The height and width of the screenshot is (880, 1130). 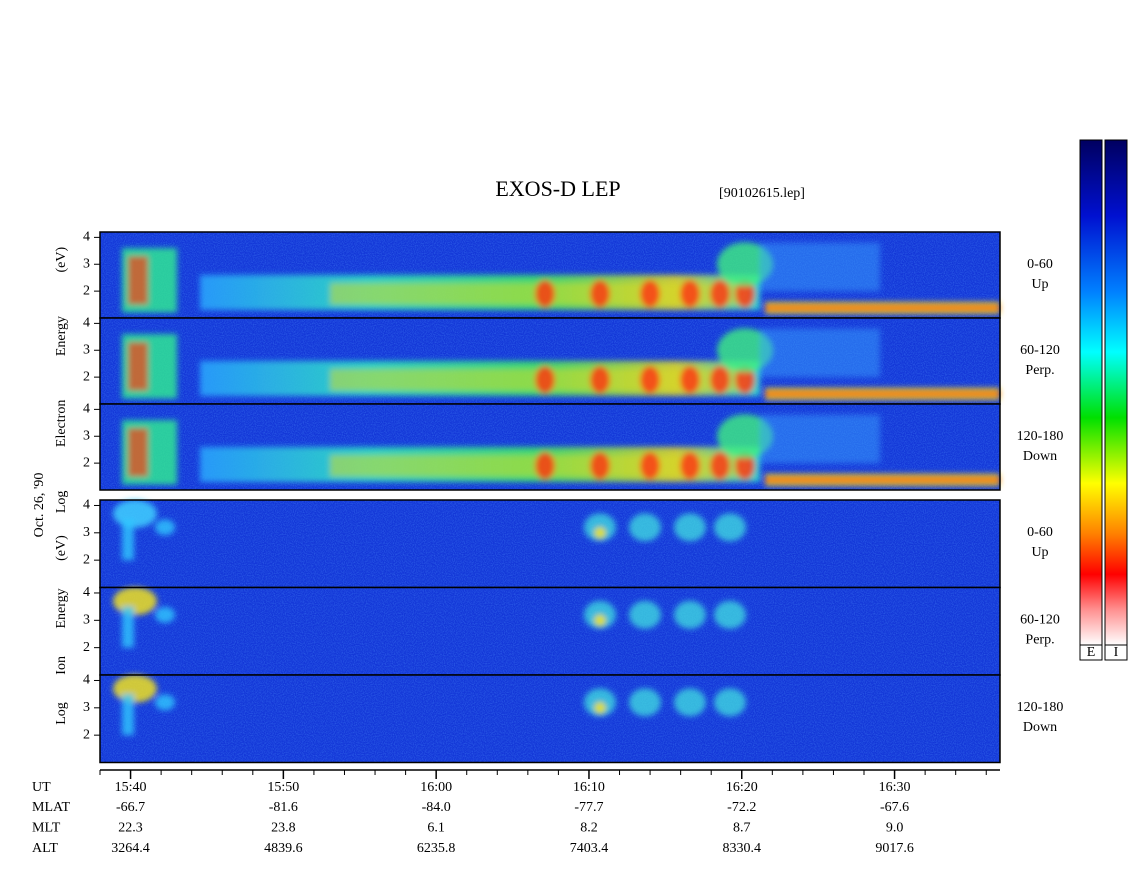 I want to click on ephemeris-value: 7403.4, so click(x=589, y=848).